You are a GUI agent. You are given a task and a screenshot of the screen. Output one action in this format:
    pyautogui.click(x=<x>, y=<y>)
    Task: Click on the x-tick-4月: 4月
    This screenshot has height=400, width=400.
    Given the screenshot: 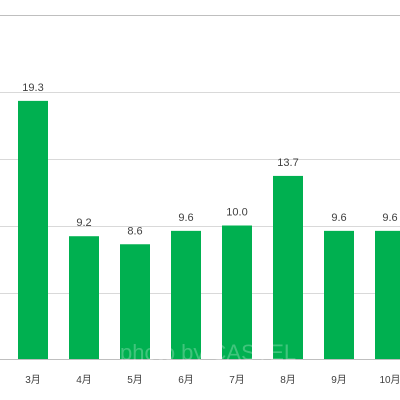 What is the action you would take?
    pyautogui.click(x=84, y=380)
    